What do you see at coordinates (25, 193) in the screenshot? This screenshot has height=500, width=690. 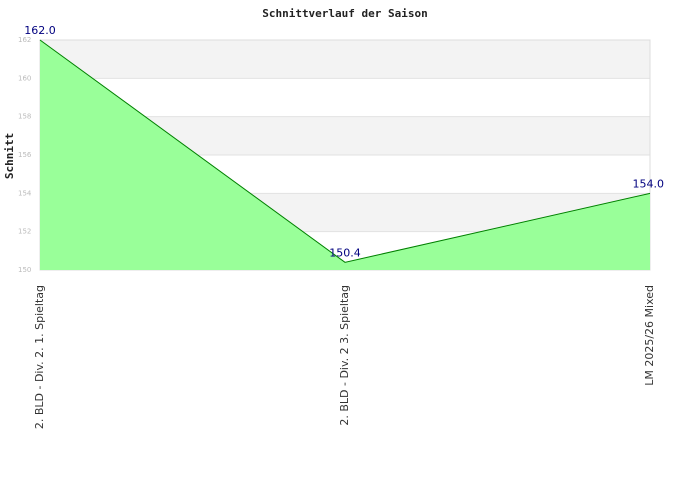 I see `y-tick-label: 154` at bounding box center [25, 193].